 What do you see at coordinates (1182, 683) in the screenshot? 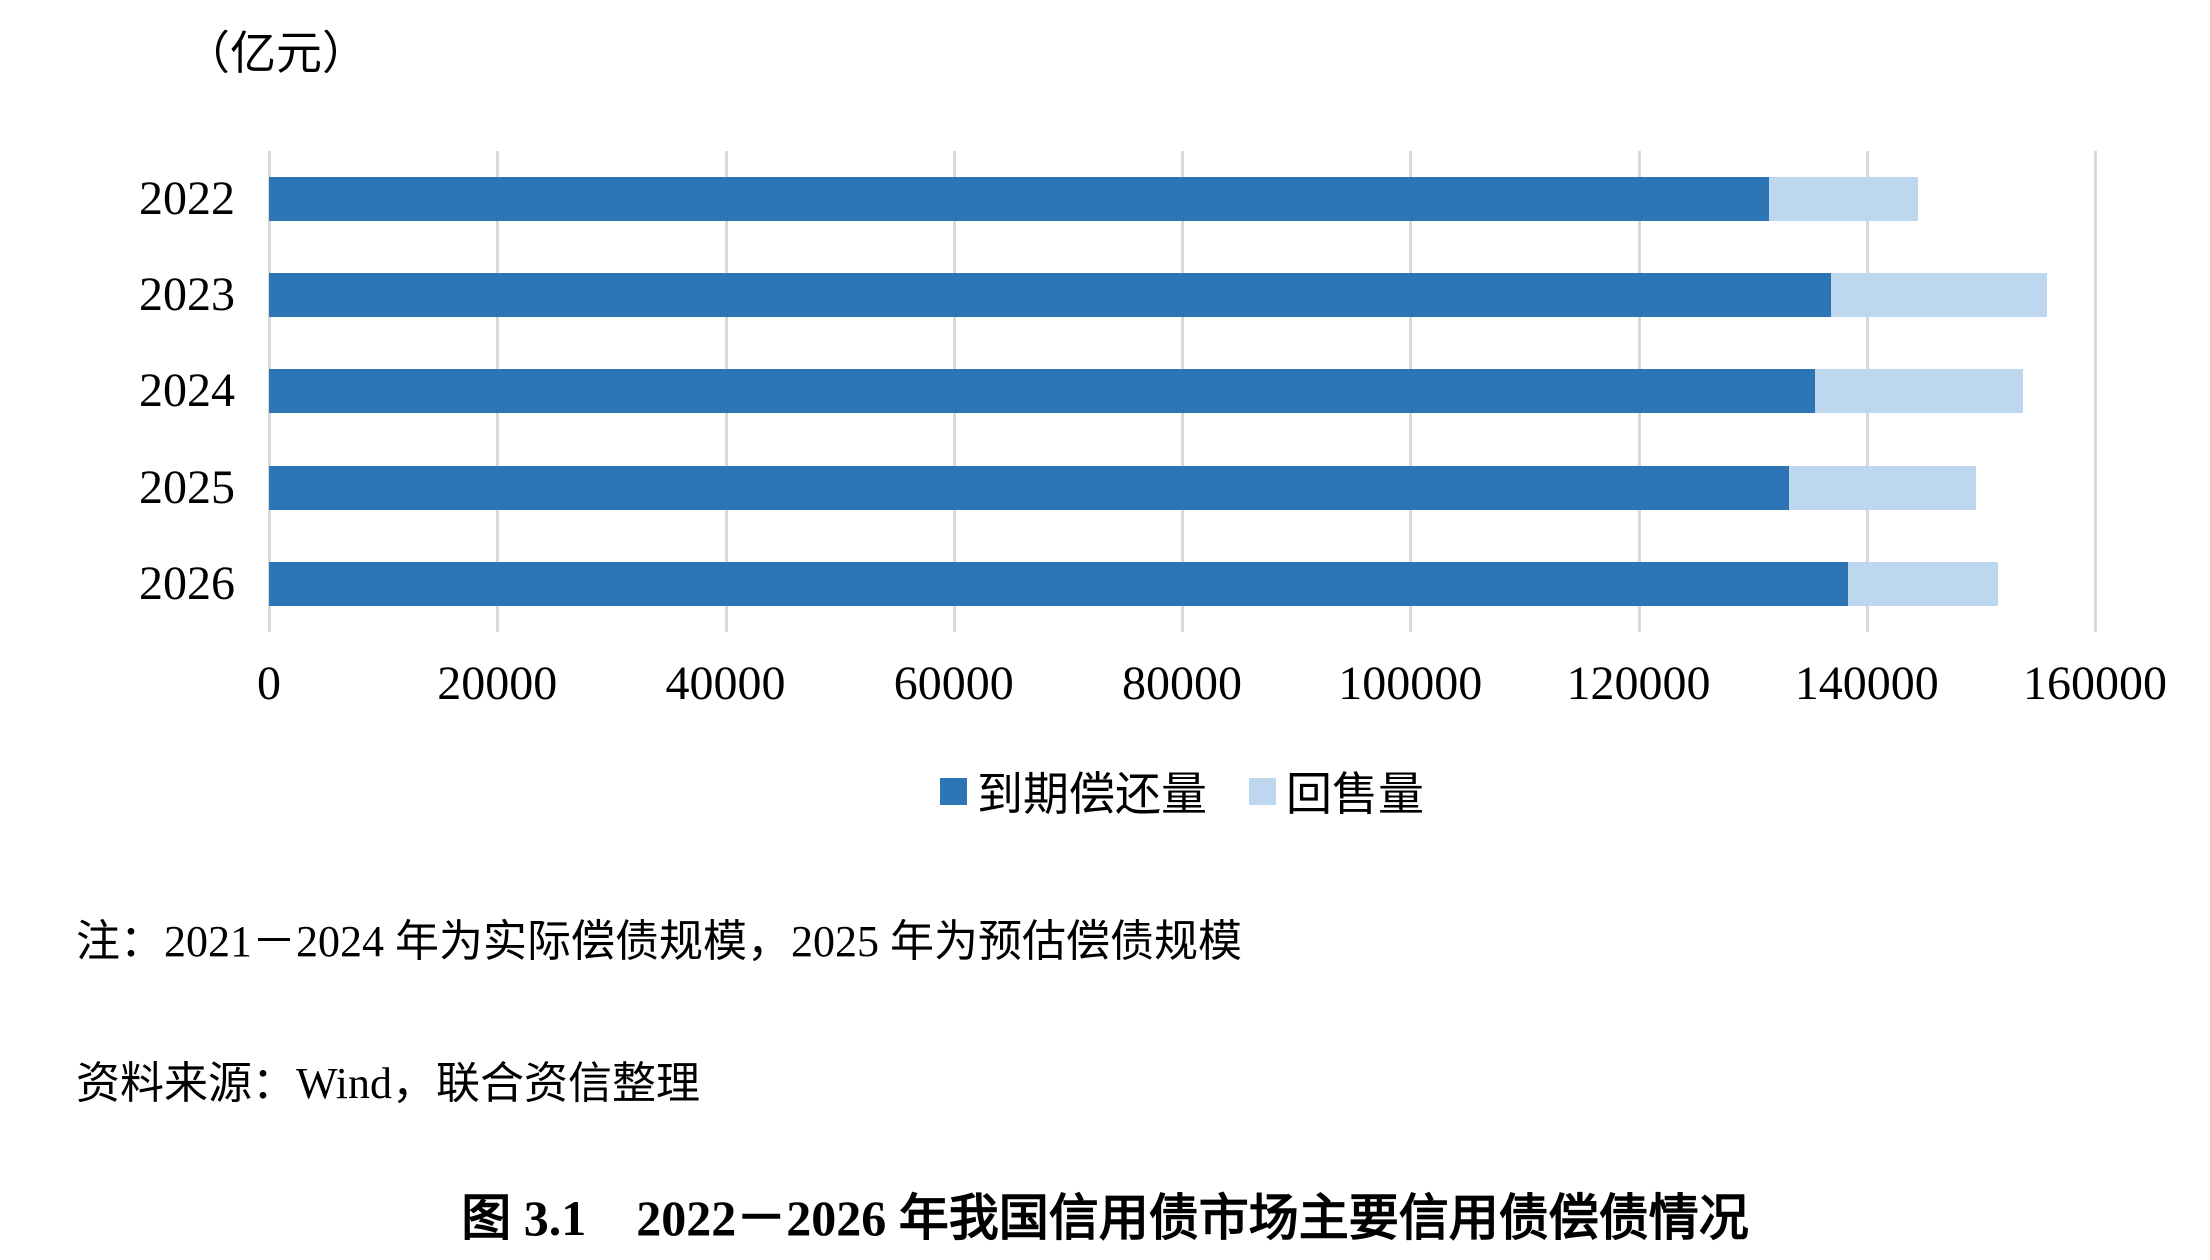
I see `x-tick-label-80000: 80000` at bounding box center [1182, 683].